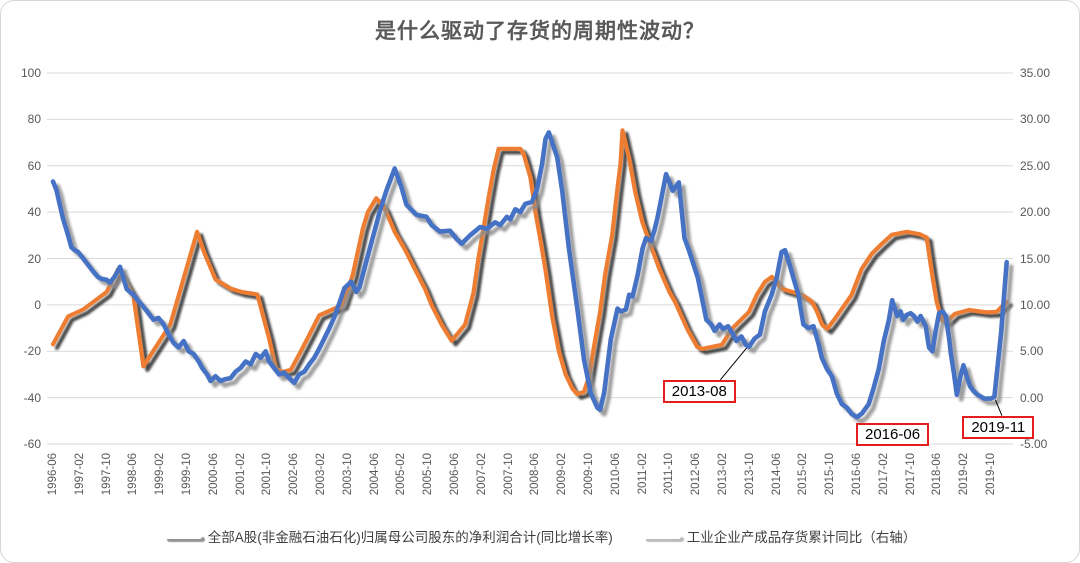 Image resolution: width=1080 pixels, height=563 pixels. I want to click on x-axis-tick-label: 2017-10, so click(910, 474).